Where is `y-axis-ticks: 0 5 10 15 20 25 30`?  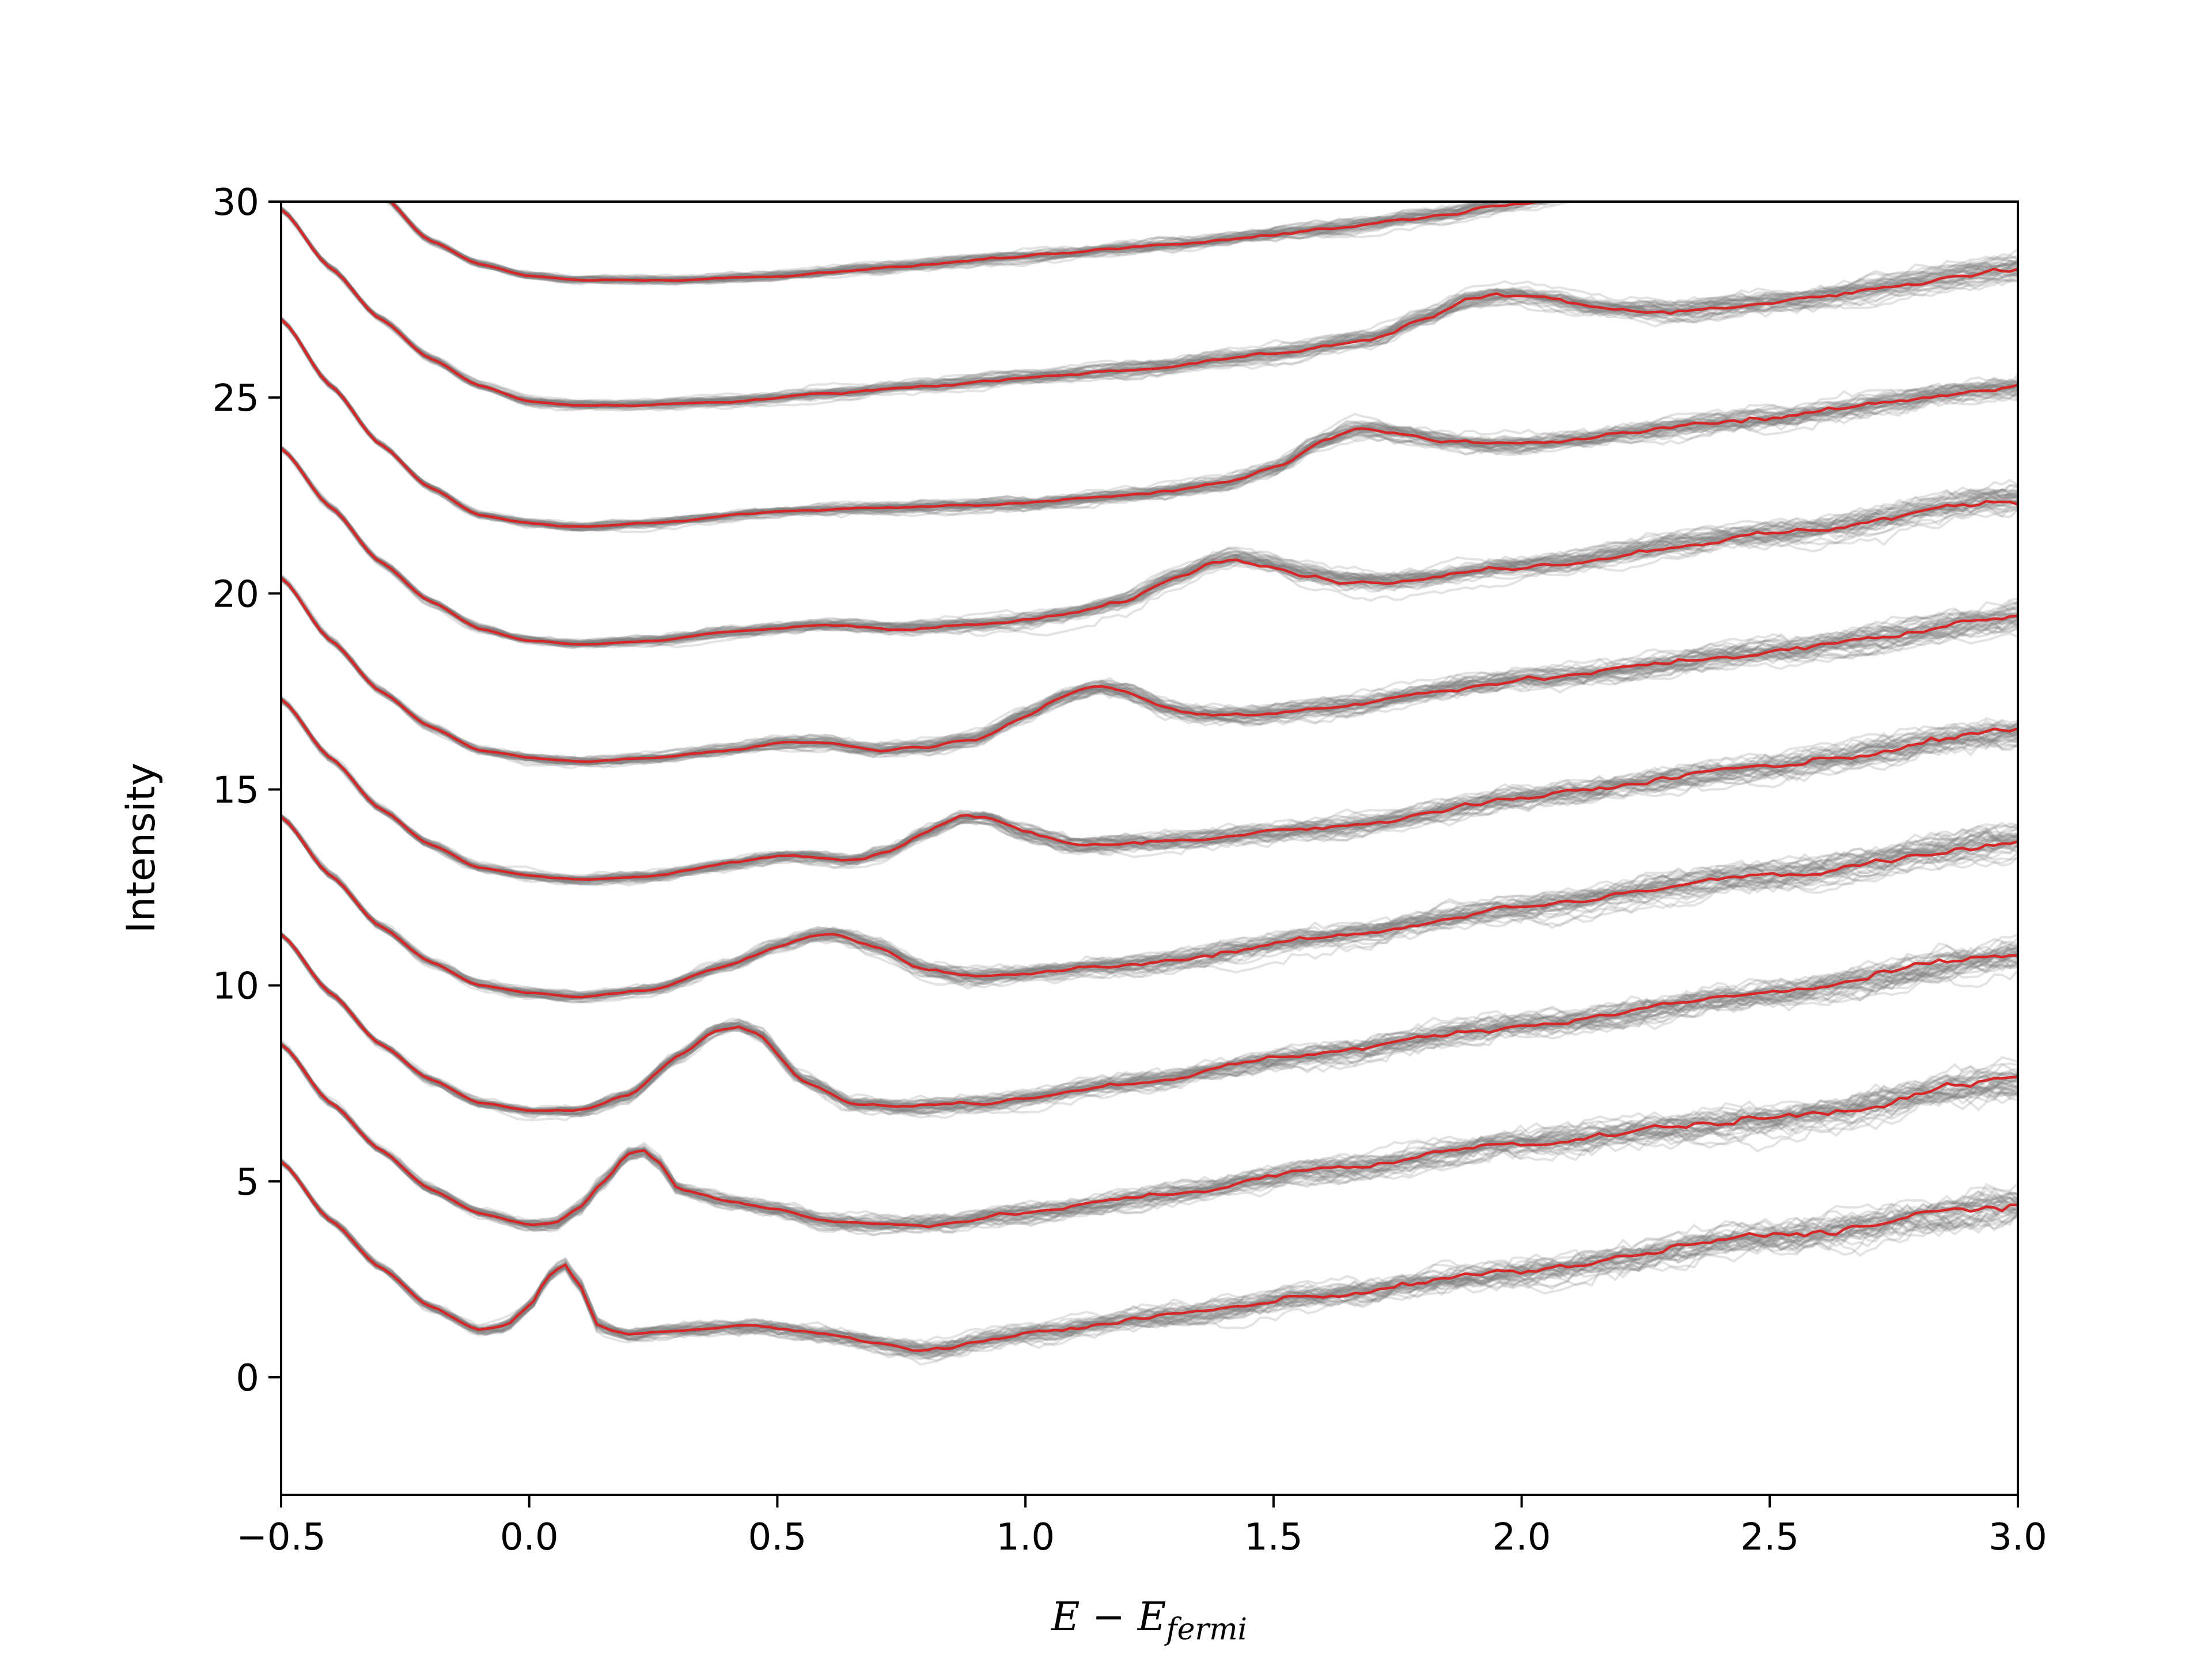
y-axis-ticks: 0 5 10 15 20 25 30 is located at coordinates (247, 790).